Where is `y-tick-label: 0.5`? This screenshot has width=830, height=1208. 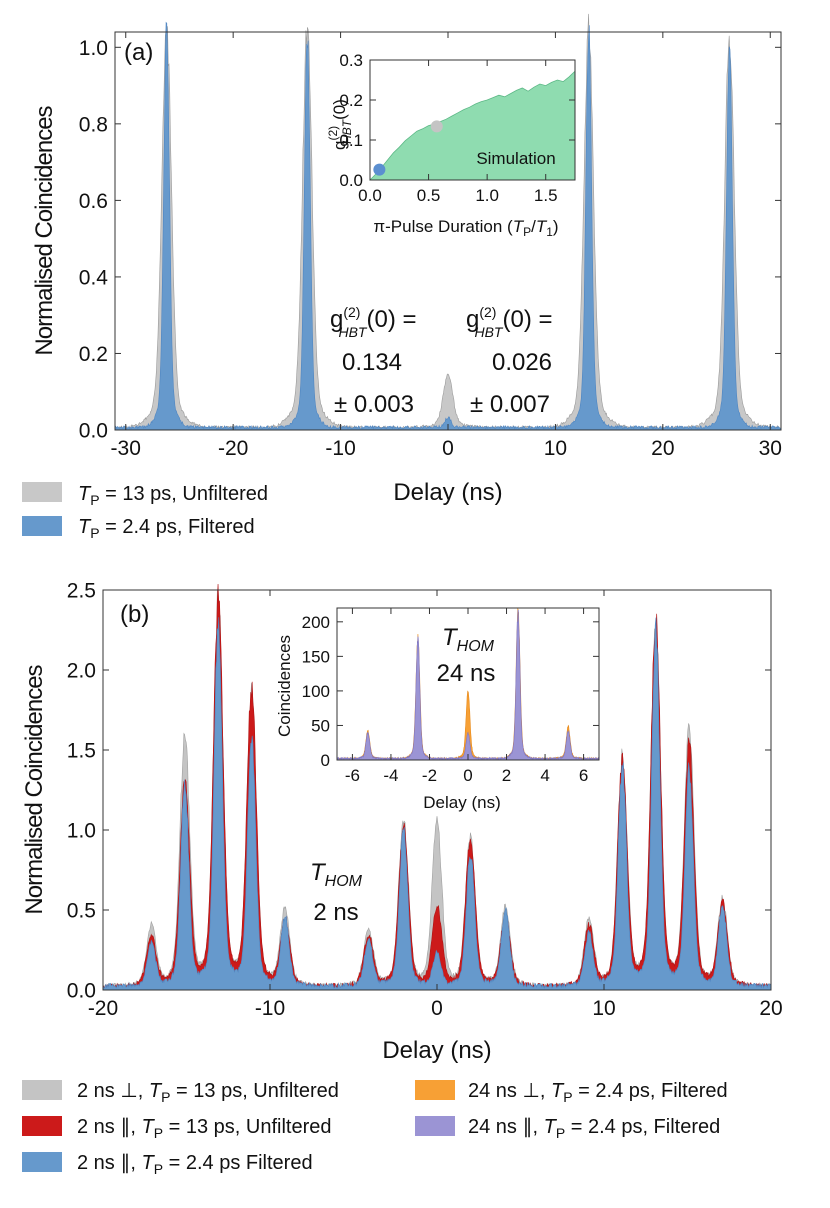 y-tick-label: 0.5 is located at coordinates (81, 911).